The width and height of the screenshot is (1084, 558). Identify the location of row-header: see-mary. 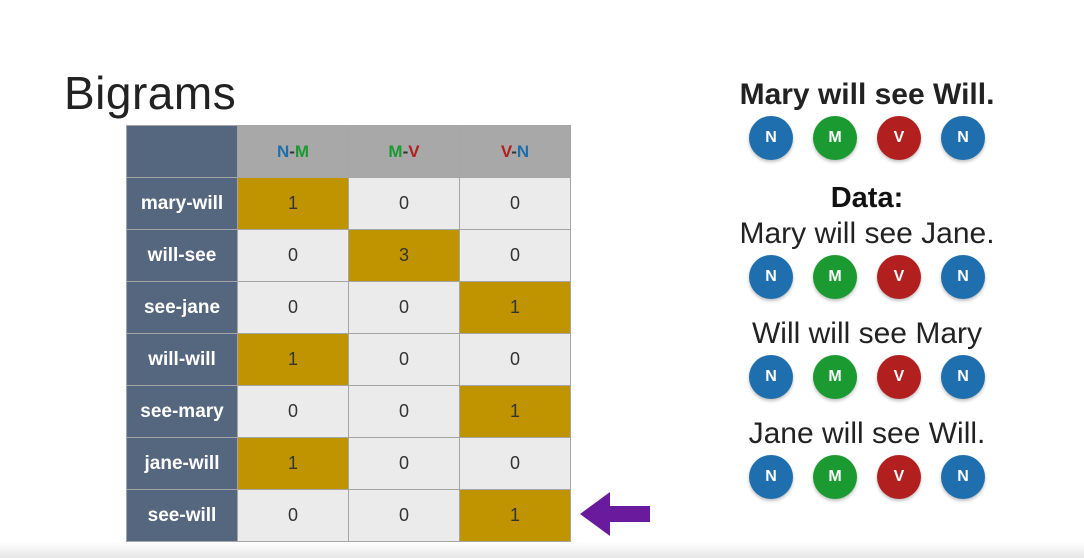
(182, 411).